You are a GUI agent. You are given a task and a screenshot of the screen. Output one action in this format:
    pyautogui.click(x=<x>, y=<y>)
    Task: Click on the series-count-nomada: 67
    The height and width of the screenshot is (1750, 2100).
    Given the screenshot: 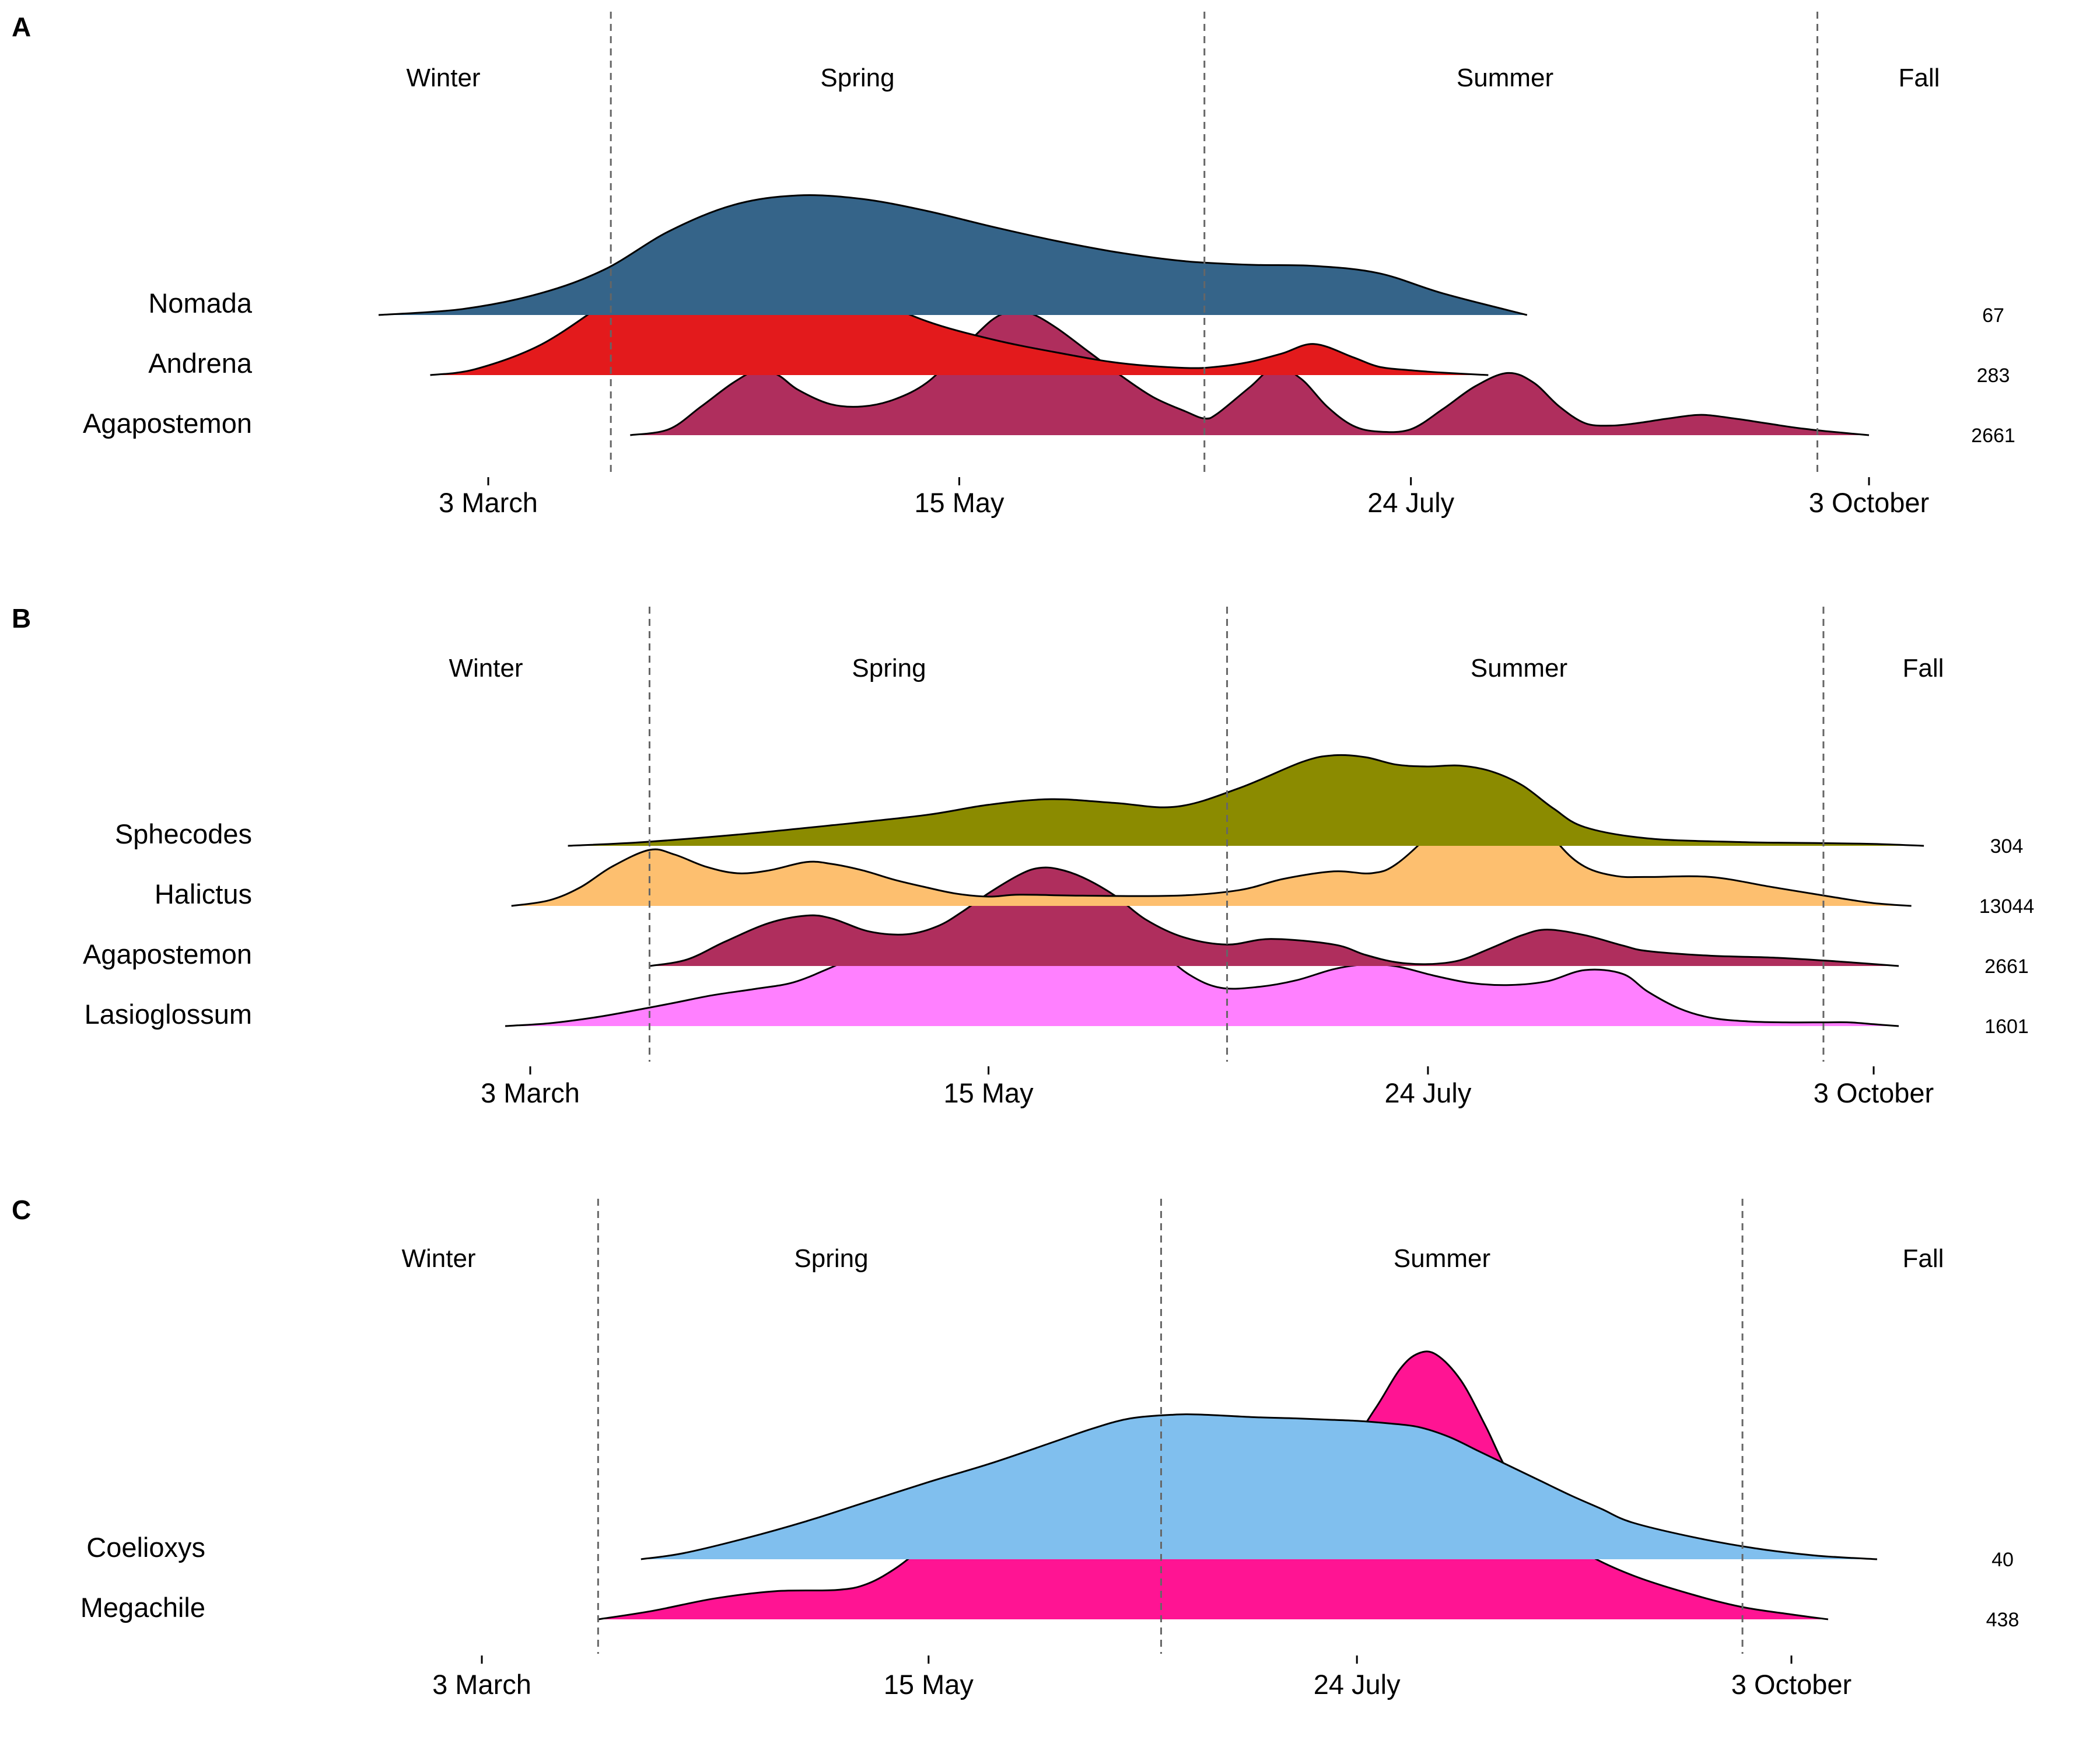 What is the action you would take?
    pyautogui.click(x=1993, y=315)
    